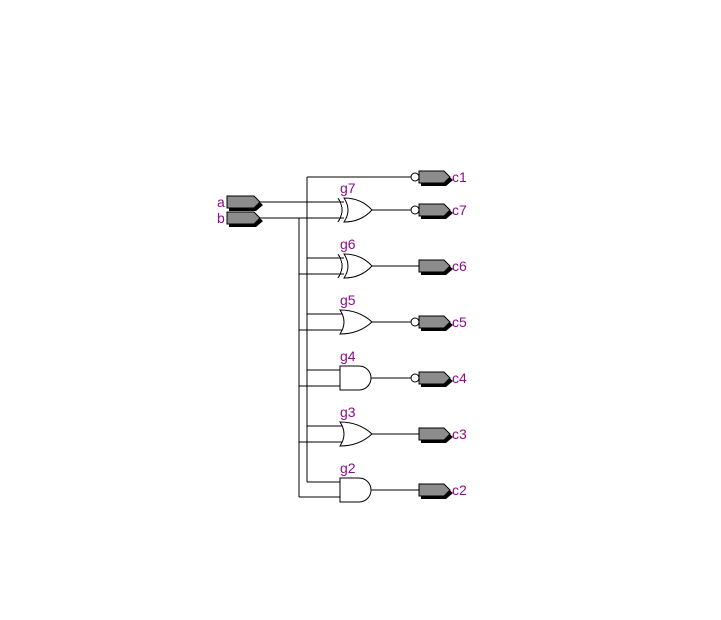 The image size is (721, 620). What do you see at coordinates (244, 203) in the screenshot?
I see `input-port-a` at bounding box center [244, 203].